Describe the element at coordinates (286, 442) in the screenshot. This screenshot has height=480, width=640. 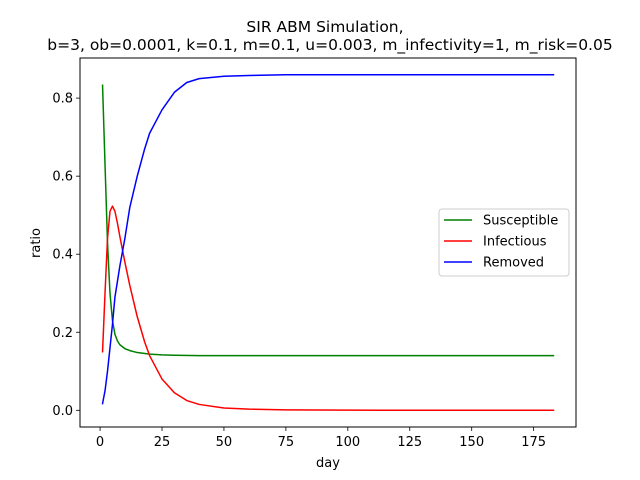
I see `x-tick-label: 75` at that location.